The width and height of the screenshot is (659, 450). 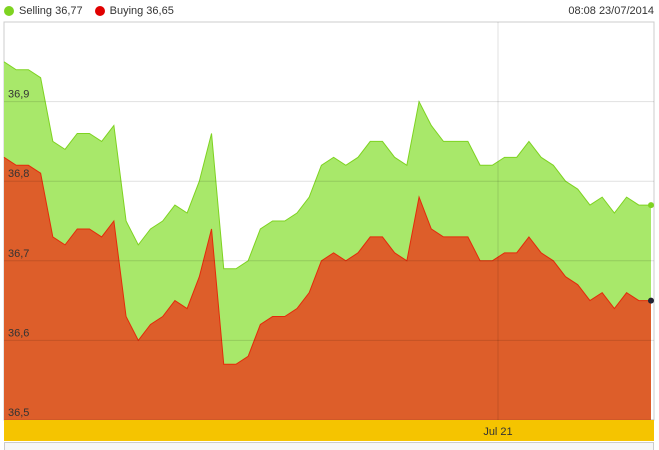 What do you see at coordinates (18, 254) in the screenshot?
I see `ytick-label: 36,7` at bounding box center [18, 254].